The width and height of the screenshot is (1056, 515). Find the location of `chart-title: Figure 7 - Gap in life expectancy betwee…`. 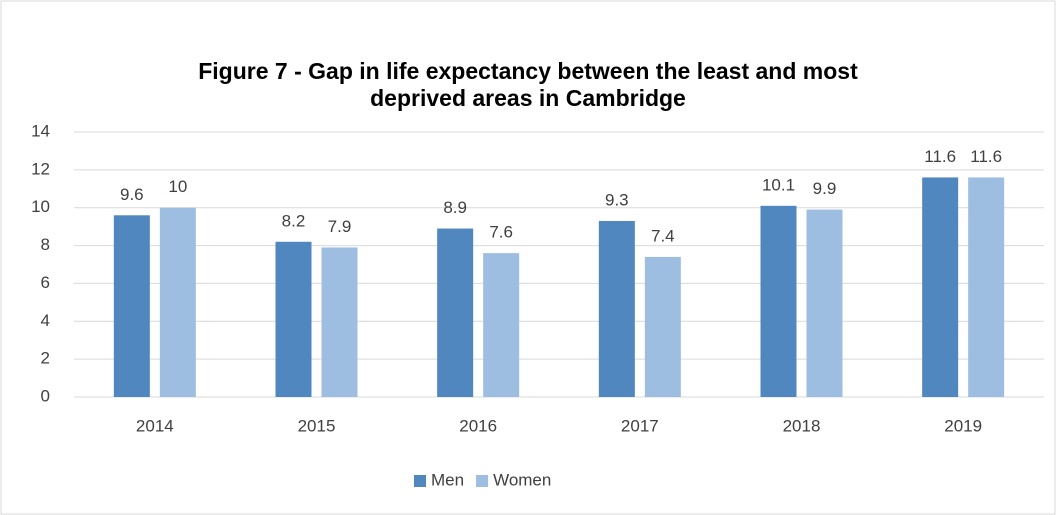

chart-title: Figure 7 - Gap in life expectancy betwee… is located at coordinates (528, 84).